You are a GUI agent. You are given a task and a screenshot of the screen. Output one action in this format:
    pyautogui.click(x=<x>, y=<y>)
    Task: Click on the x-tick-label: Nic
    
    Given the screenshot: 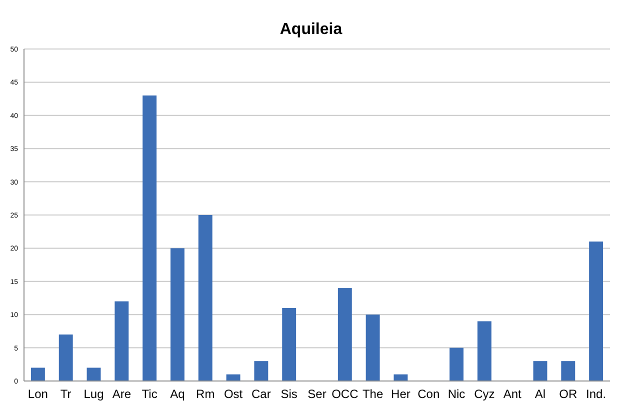 What is the action you would take?
    pyautogui.click(x=457, y=394)
    